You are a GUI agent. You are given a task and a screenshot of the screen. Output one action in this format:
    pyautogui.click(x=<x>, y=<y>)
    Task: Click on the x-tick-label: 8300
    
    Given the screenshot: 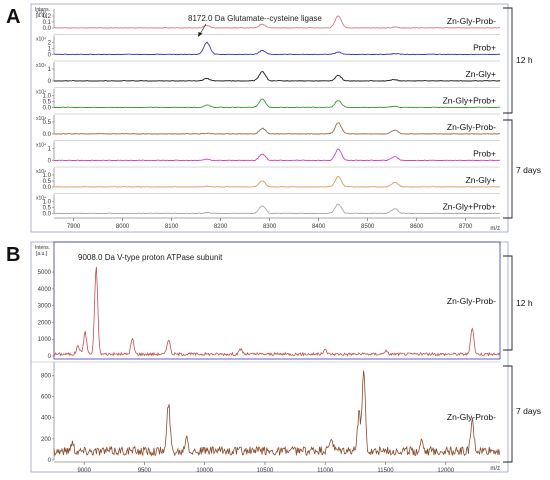 What is the action you would take?
    pyautogui.click(x=270, y=227)
    